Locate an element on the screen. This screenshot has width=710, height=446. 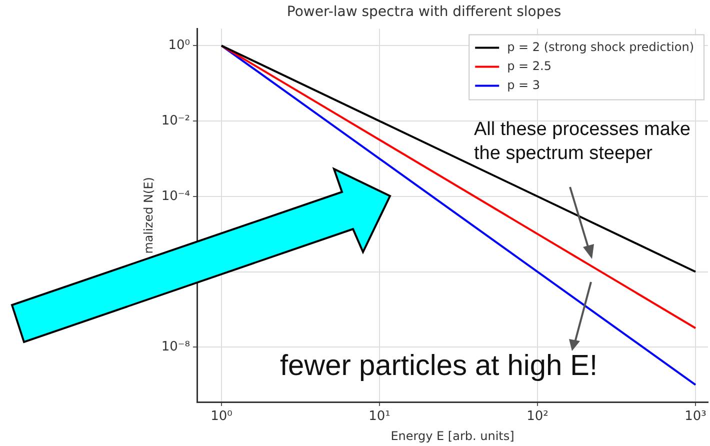
x-tick-label: 10¹ is located at coordinates (379, 416).